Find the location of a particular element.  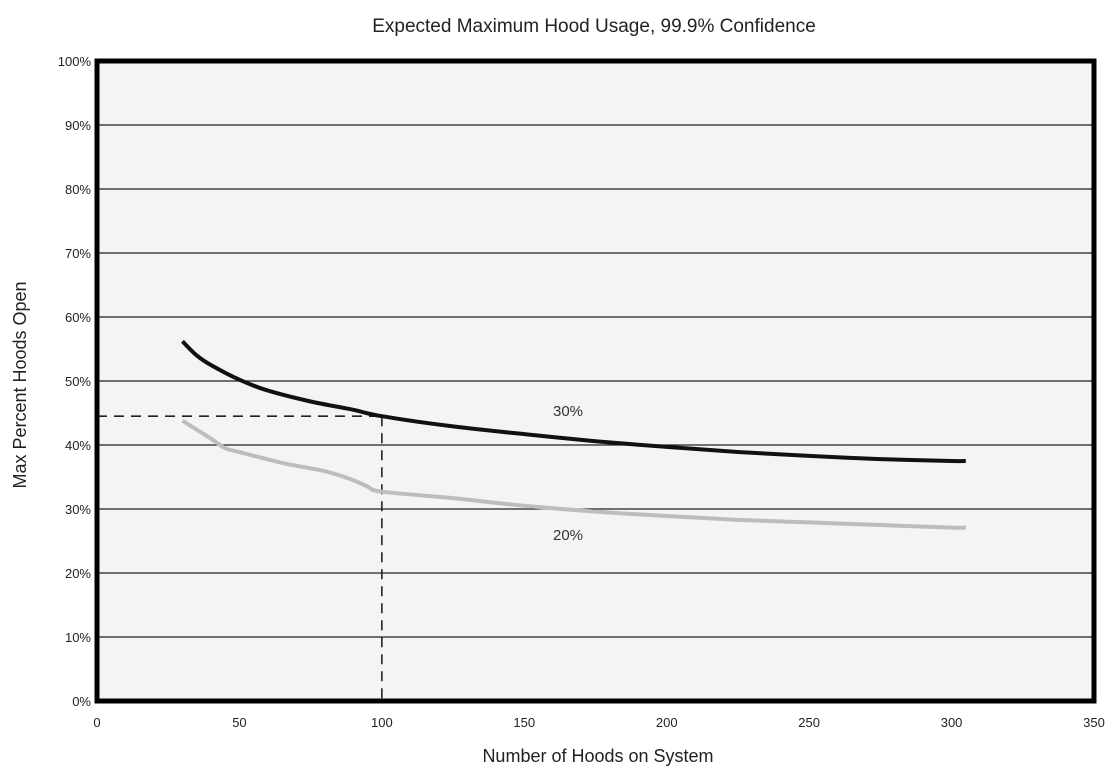

y-tick-label: 60% is located at coordinates (78, 317).